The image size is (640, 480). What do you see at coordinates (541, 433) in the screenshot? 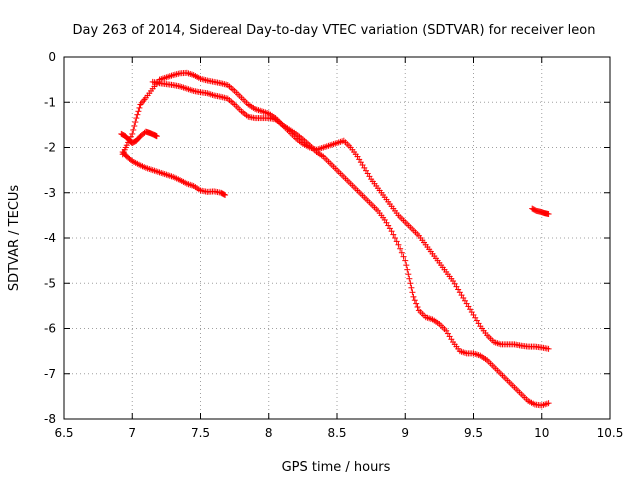
I see `x-tick-label: 10` at bounding box center [541, 433].